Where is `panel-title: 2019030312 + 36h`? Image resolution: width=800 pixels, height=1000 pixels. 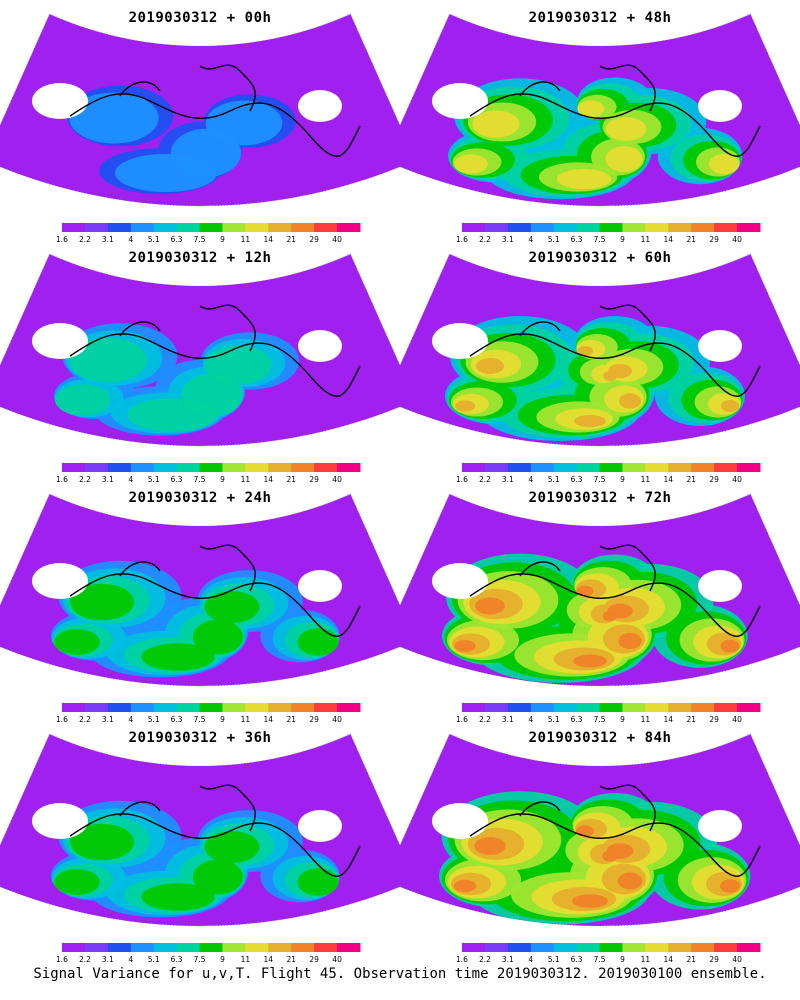
panel-title: 2019030312 + 36h is located at coordinates (200, 738).